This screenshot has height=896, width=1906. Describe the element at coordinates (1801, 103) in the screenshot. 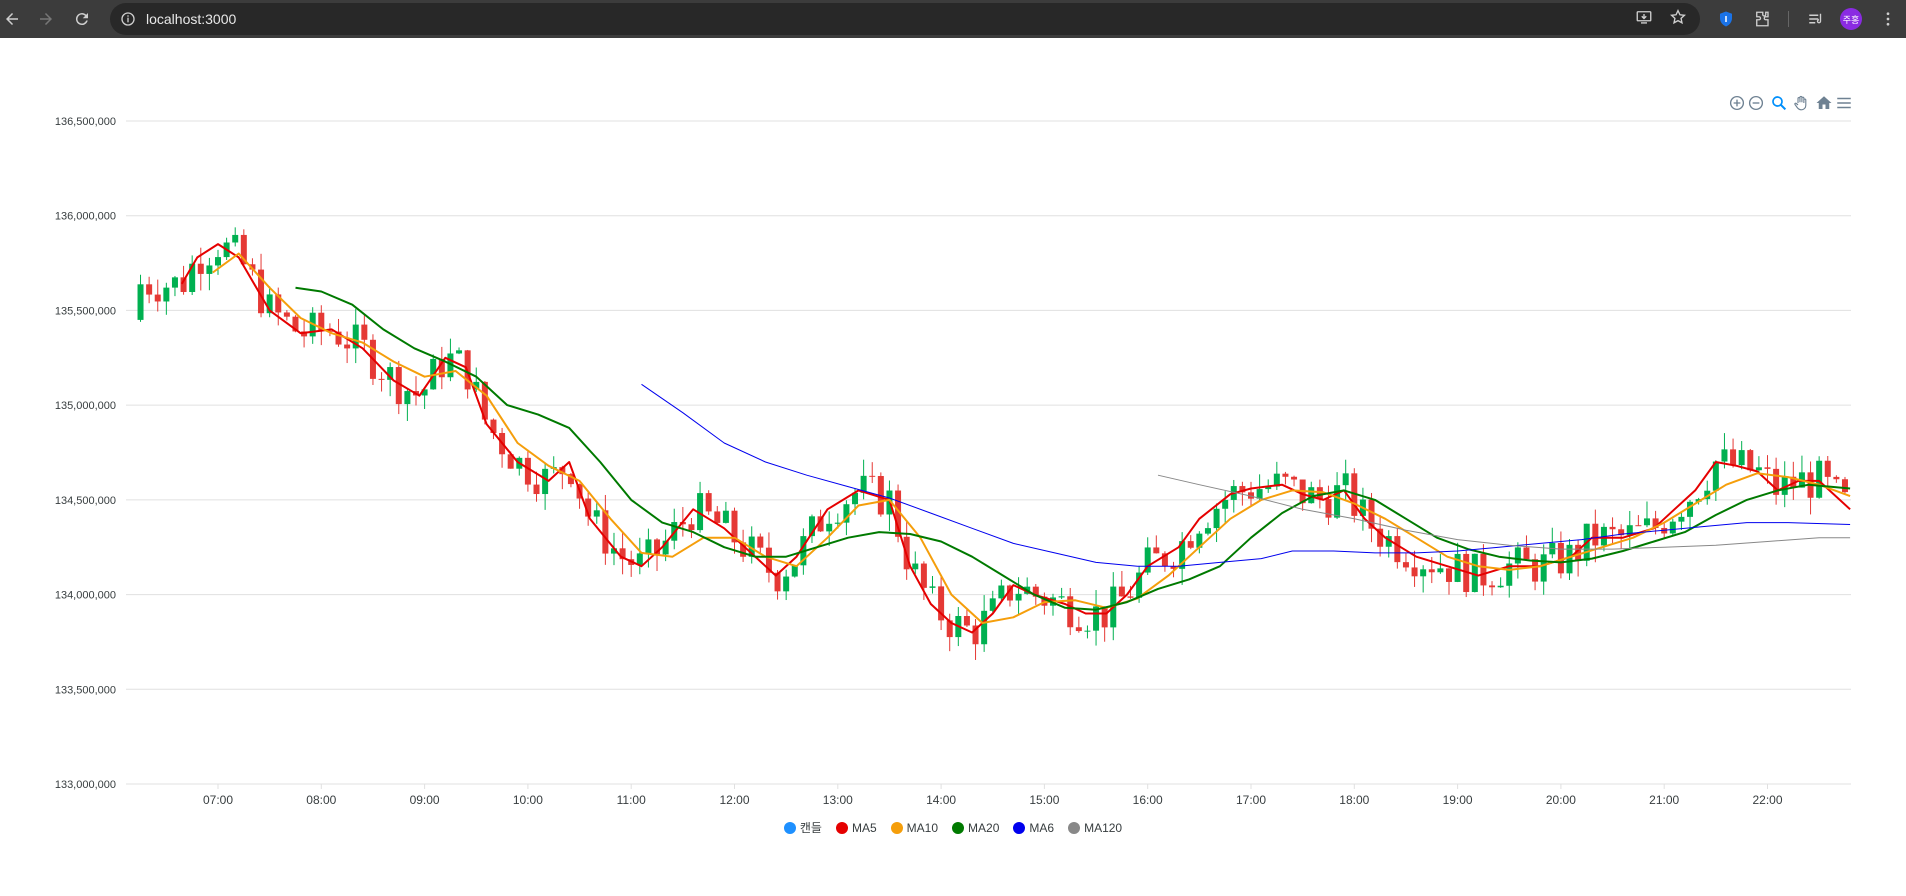

I see `pan-icon` at that location.